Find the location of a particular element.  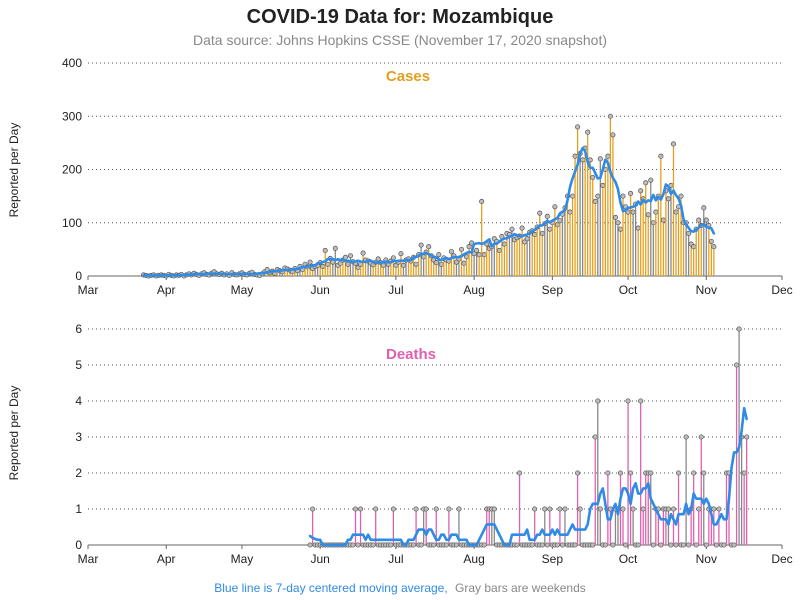

cases-x-tick-label: Dec is located at coordinates (781, 290).